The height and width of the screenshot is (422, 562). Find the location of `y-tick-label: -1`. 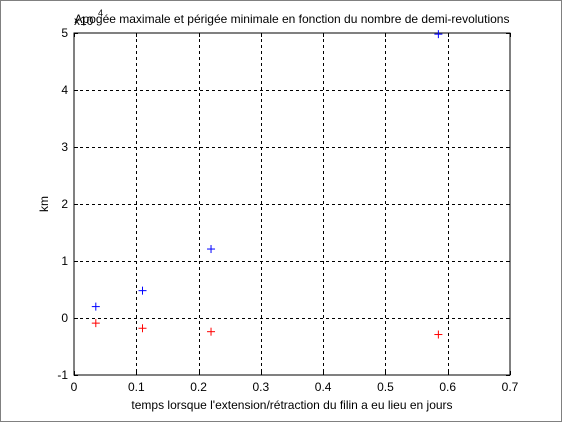

y-tick-label: -1 is located at coordinates (62, 375).